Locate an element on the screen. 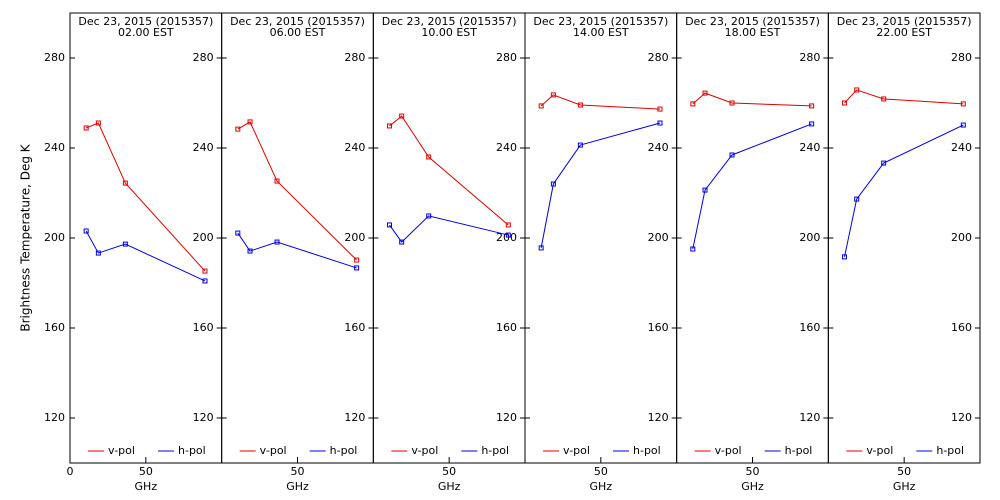 The height and width of the screenshot is (500, 1000). y-axis-label: Brightness Temperature, Deg K is located at coordinates (26, 237).